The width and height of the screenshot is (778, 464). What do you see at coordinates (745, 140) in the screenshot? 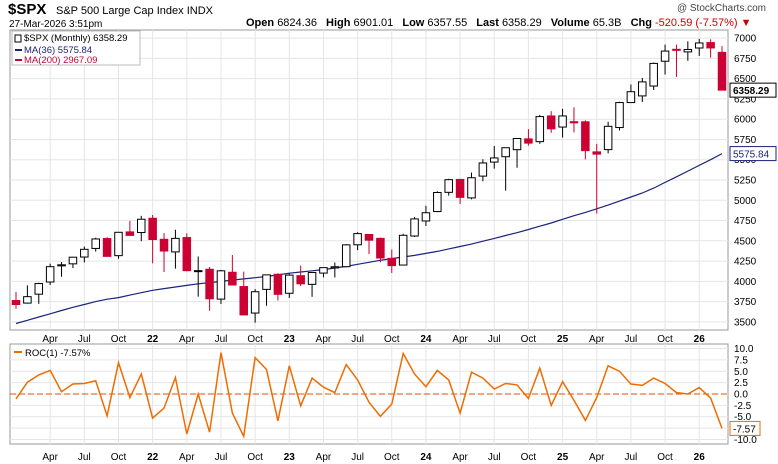
I see `price-y-tick-label: 5750` at bounding box center [745, 140].